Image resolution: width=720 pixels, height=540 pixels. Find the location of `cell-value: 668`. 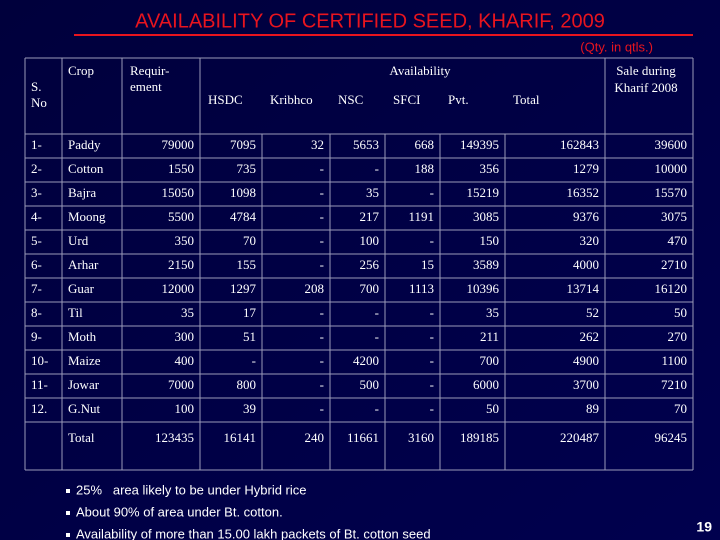

cell-value: 668 is located at coordinates (425, 144).